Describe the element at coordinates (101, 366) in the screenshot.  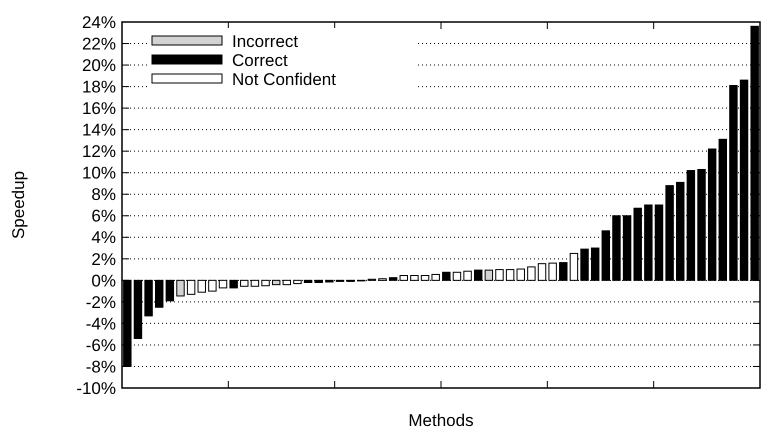
I see `y-tick-label: -8%` at that location.